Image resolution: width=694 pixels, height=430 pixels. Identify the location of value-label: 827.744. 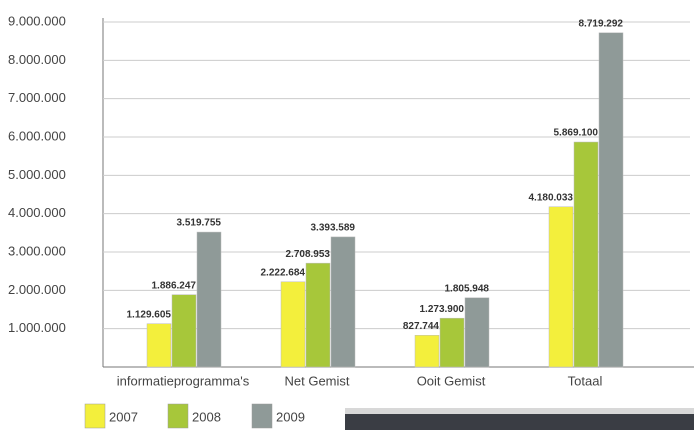
(421, 326).